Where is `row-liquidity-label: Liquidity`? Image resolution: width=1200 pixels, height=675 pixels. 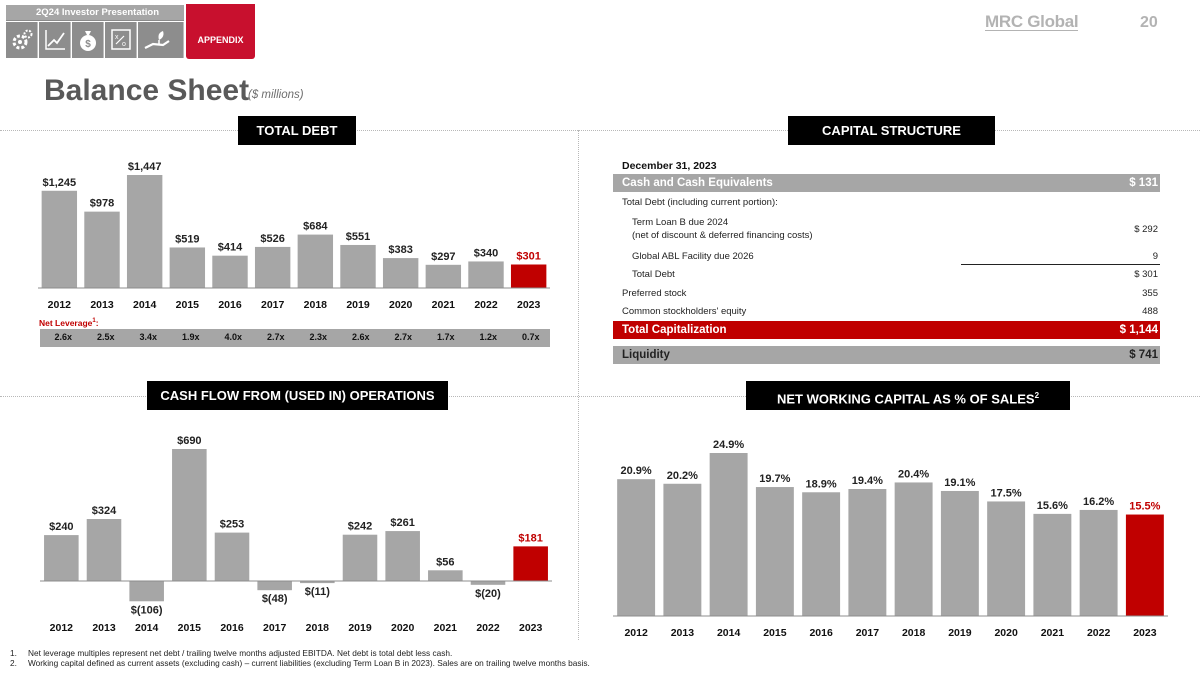
row-liquidity-label: Liquidity is located at coordinates (646, 355).